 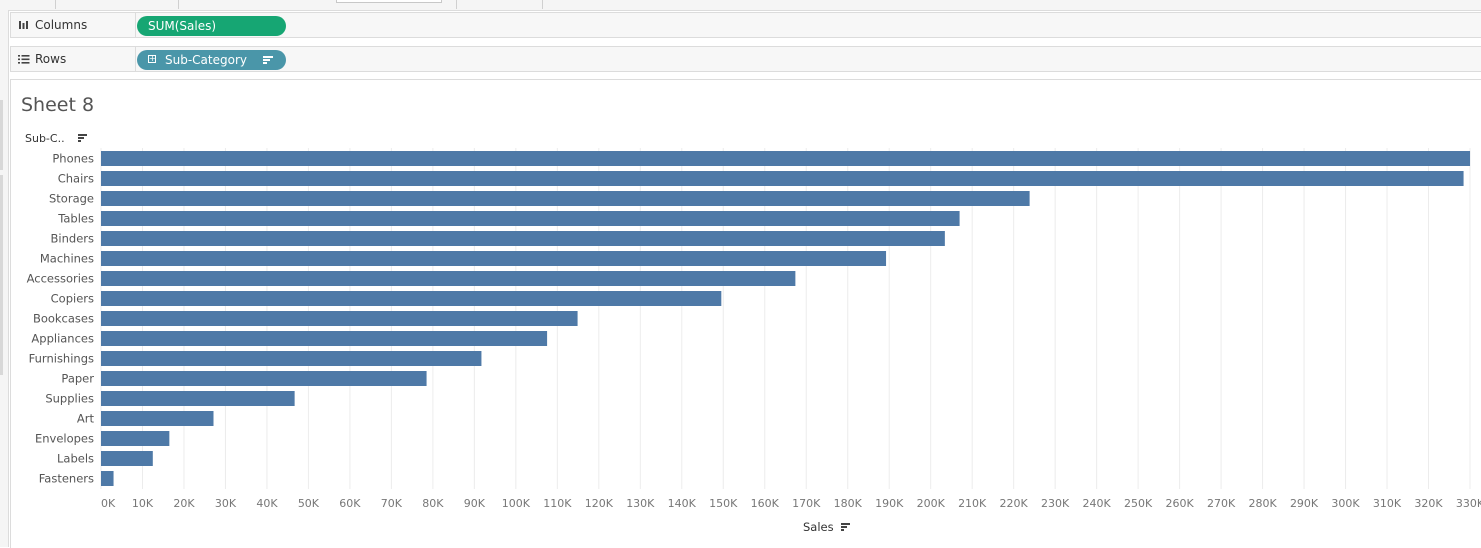 I want to click on x-tick-label: 110K, so click(x=557, y=503).